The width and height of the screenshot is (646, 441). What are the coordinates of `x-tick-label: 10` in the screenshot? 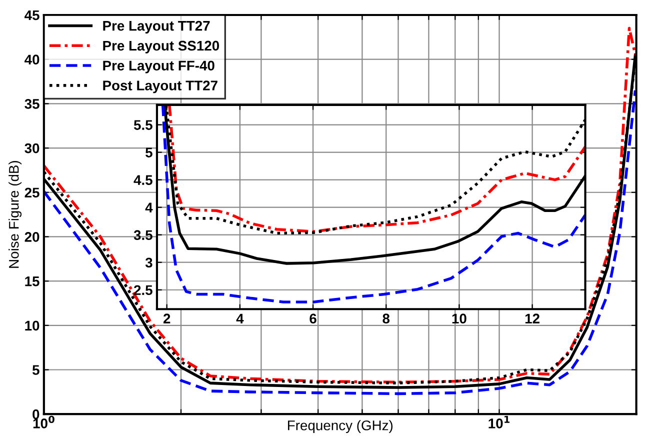 It's located at (459, 319).